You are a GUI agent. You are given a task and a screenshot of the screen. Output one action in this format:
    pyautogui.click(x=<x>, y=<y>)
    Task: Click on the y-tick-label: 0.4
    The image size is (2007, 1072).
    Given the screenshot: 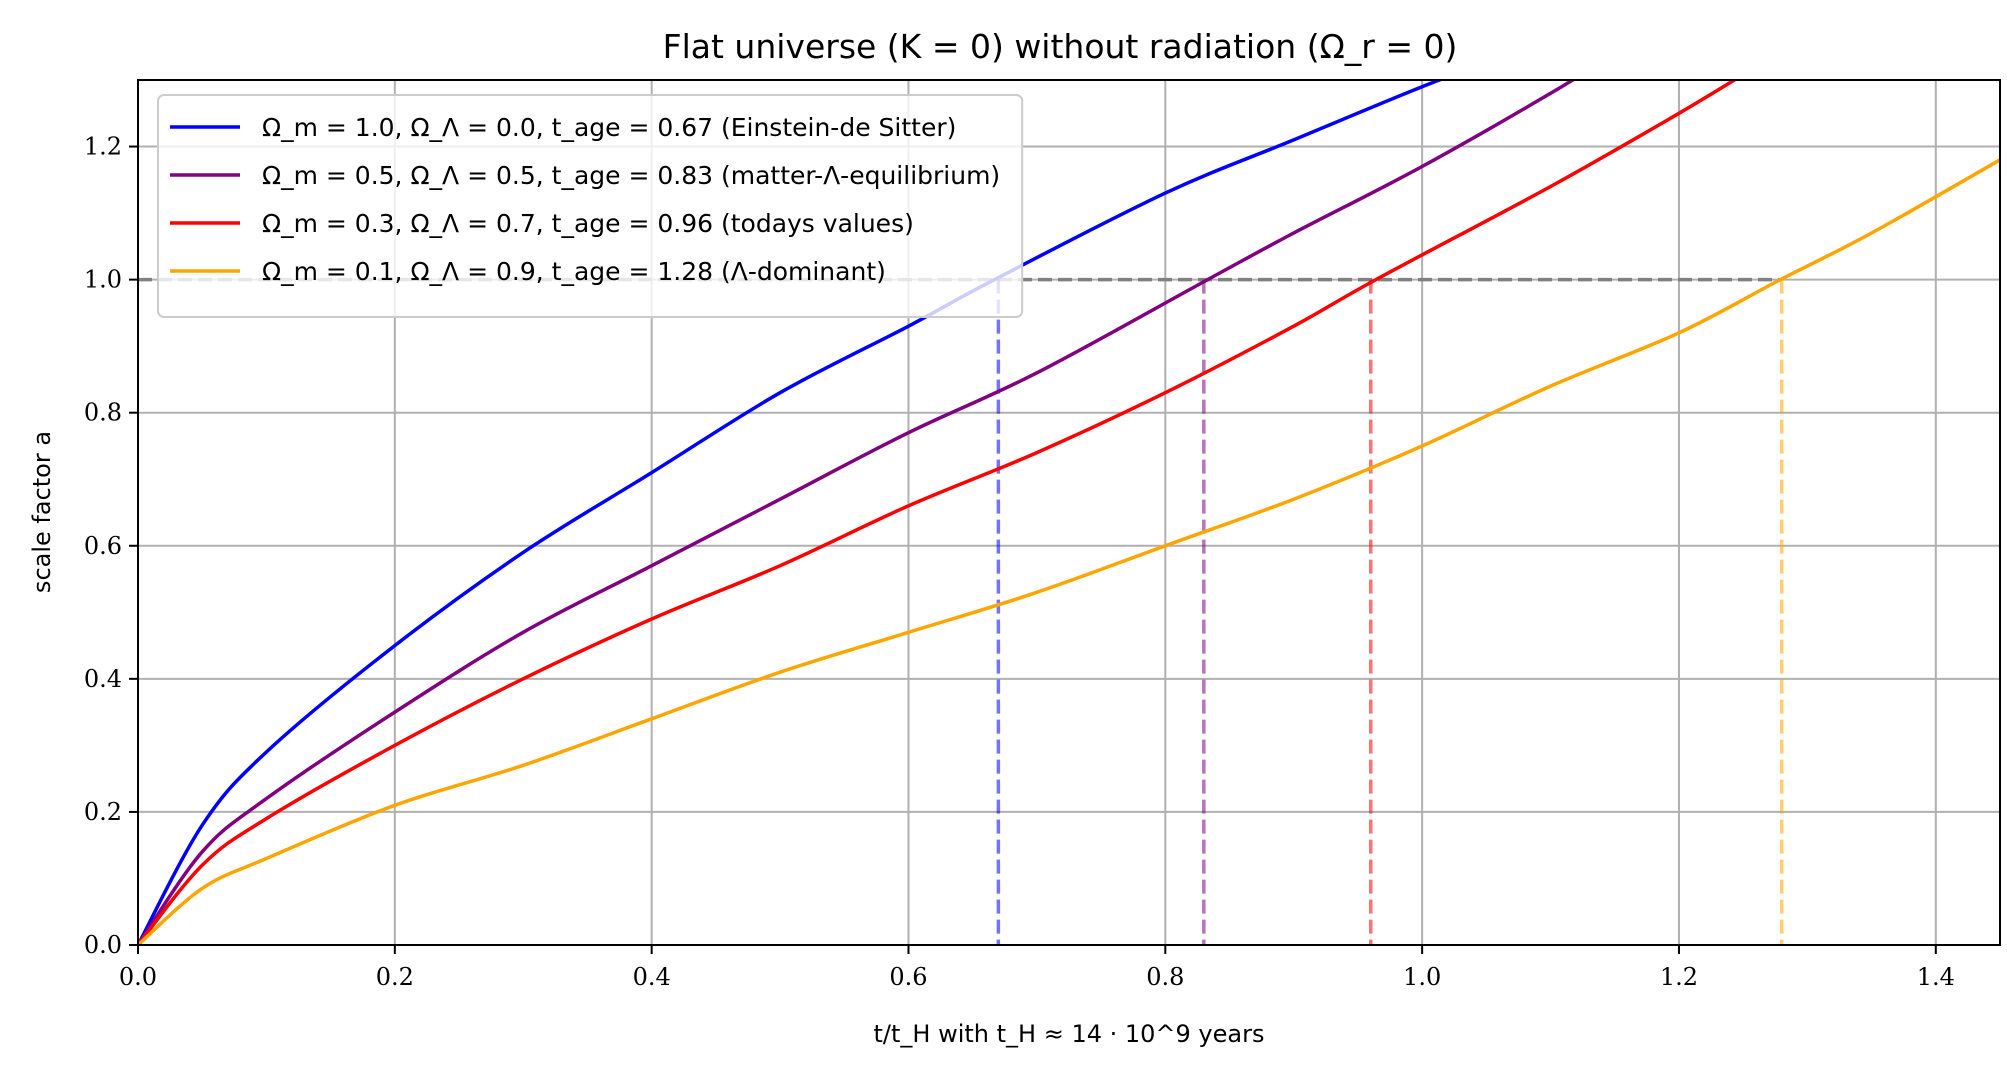 What is the action you would take?
    pyautogui.click(x=103, y=679)
    